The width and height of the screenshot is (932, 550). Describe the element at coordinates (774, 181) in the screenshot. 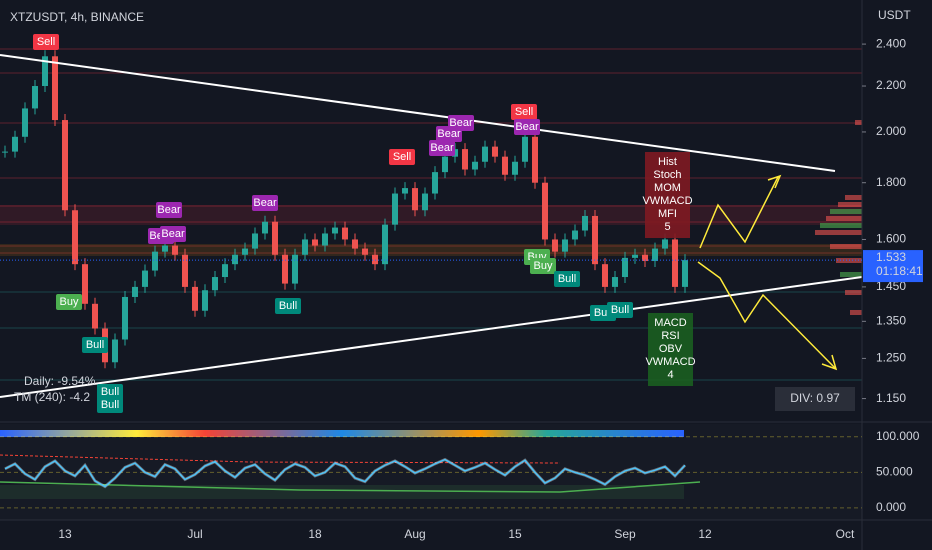

I see `arrow-head` at that location.